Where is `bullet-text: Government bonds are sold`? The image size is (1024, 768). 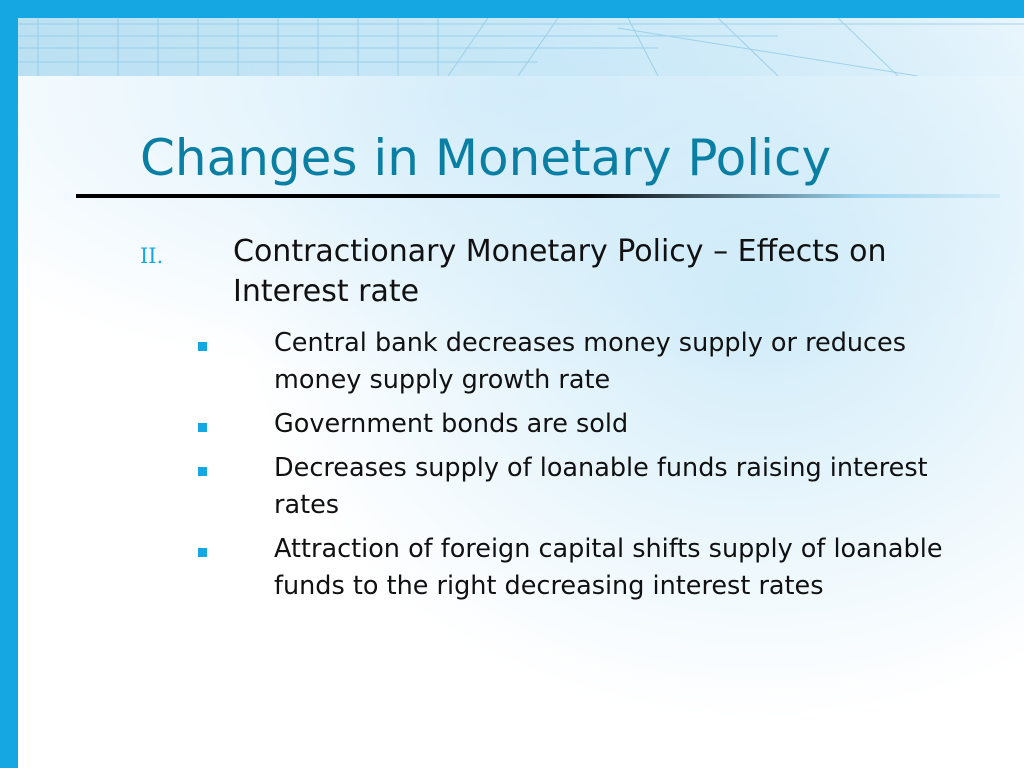
bullet-text: Government bonds are sold is located at coordinates (451, 424).